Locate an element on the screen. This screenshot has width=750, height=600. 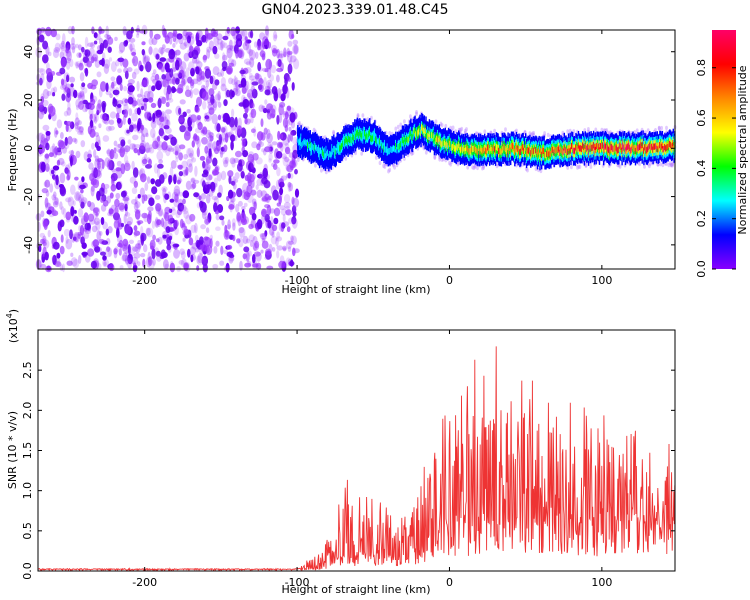
y-tick-label: 1.5 is located at coordinates (27, 451).